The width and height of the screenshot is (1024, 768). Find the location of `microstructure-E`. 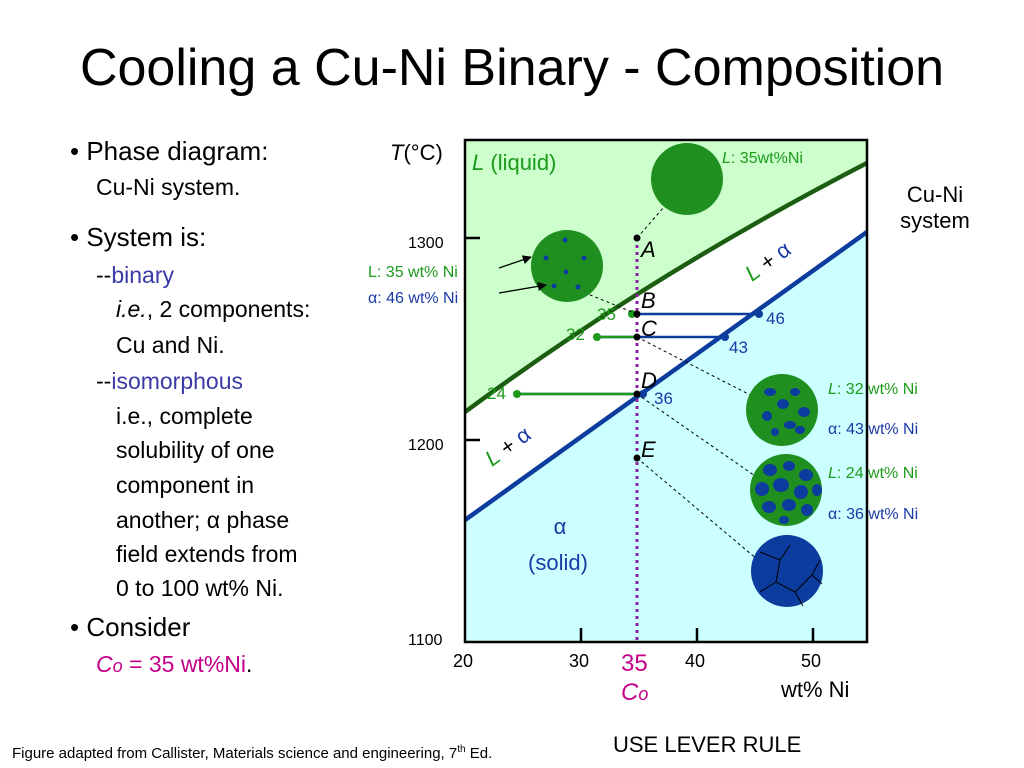

microstructure-E is located at coordinates (787, 571).